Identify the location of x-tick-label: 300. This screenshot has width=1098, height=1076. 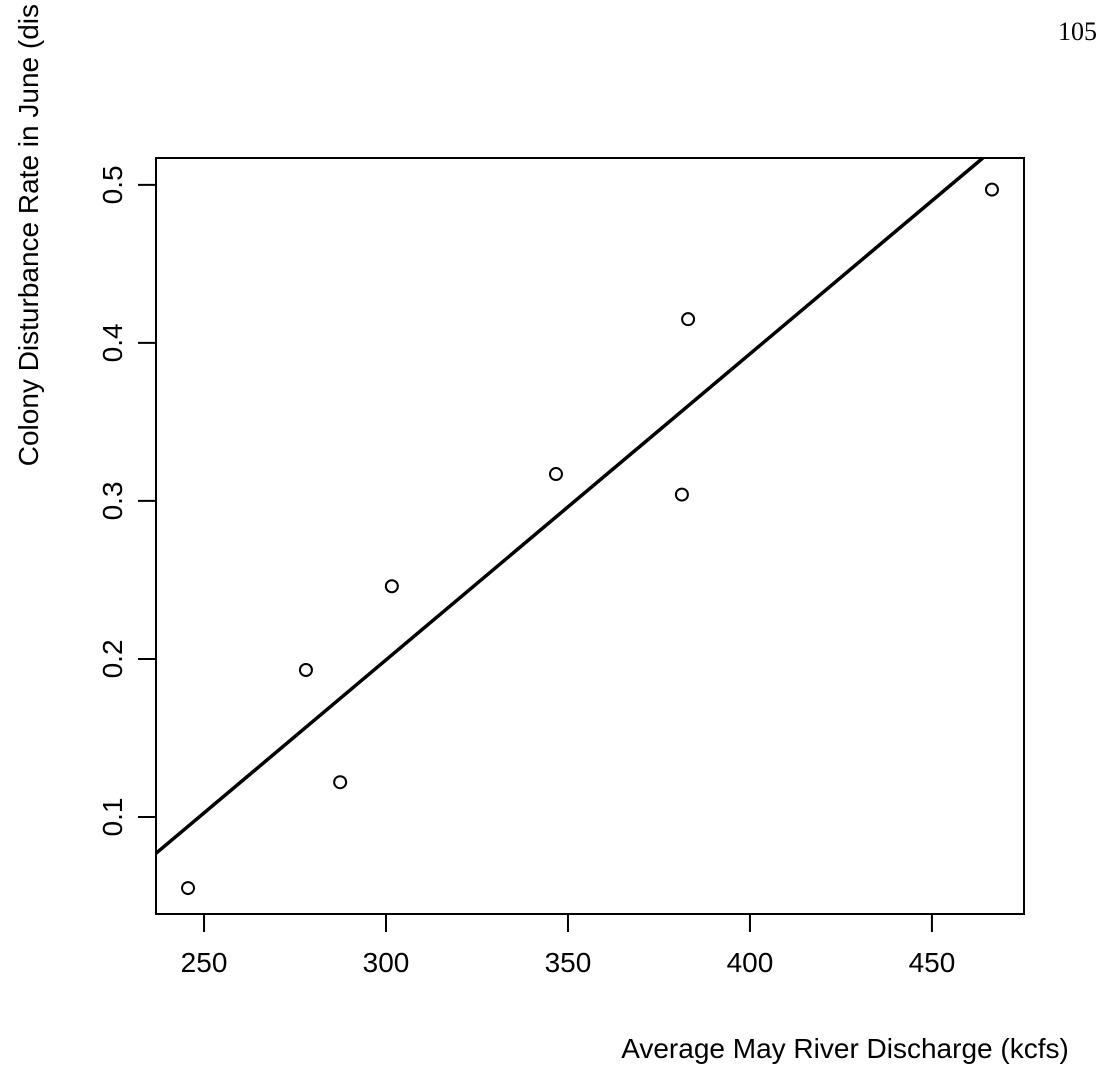
(386, 962).